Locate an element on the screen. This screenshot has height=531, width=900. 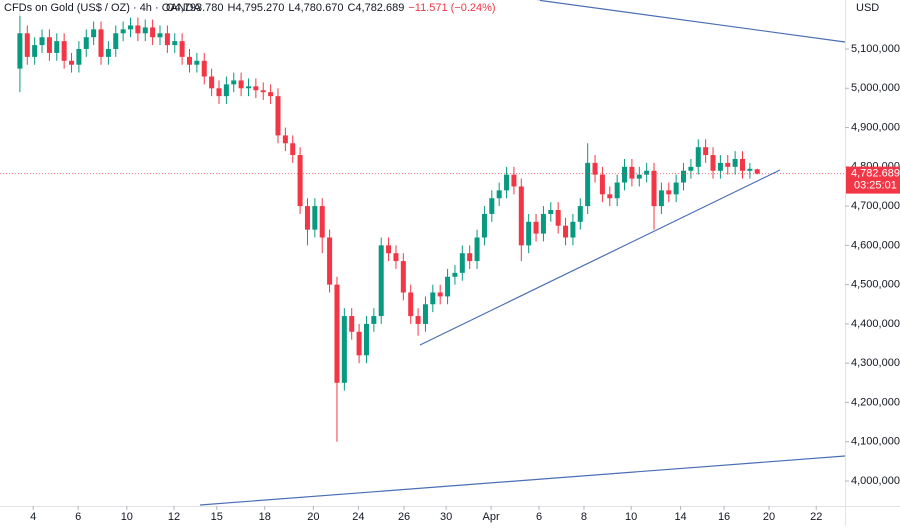
x-tick-label: 18 is located at coordinates (265, 517).